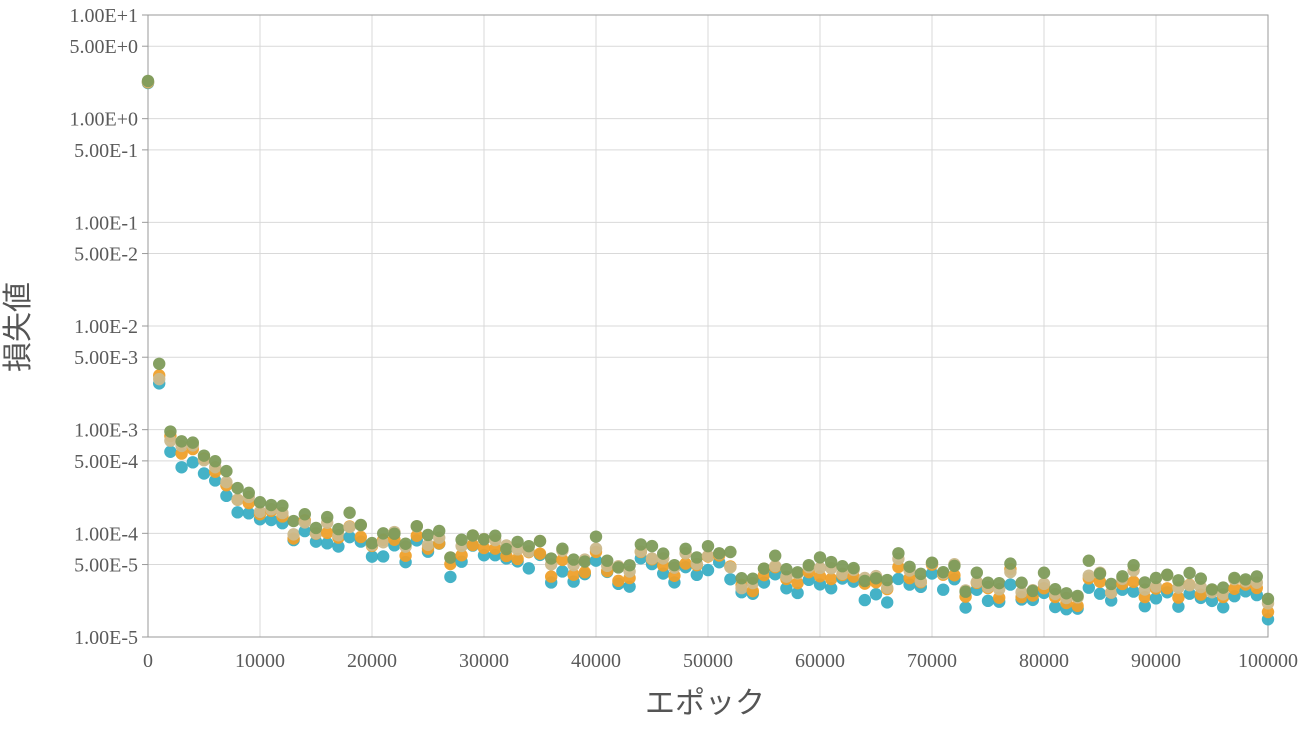  What do you see at coordinates (106, 462) in the screenshot?
I see `y-tick-label: 5.00E-4` at bounding box center [106, 462].